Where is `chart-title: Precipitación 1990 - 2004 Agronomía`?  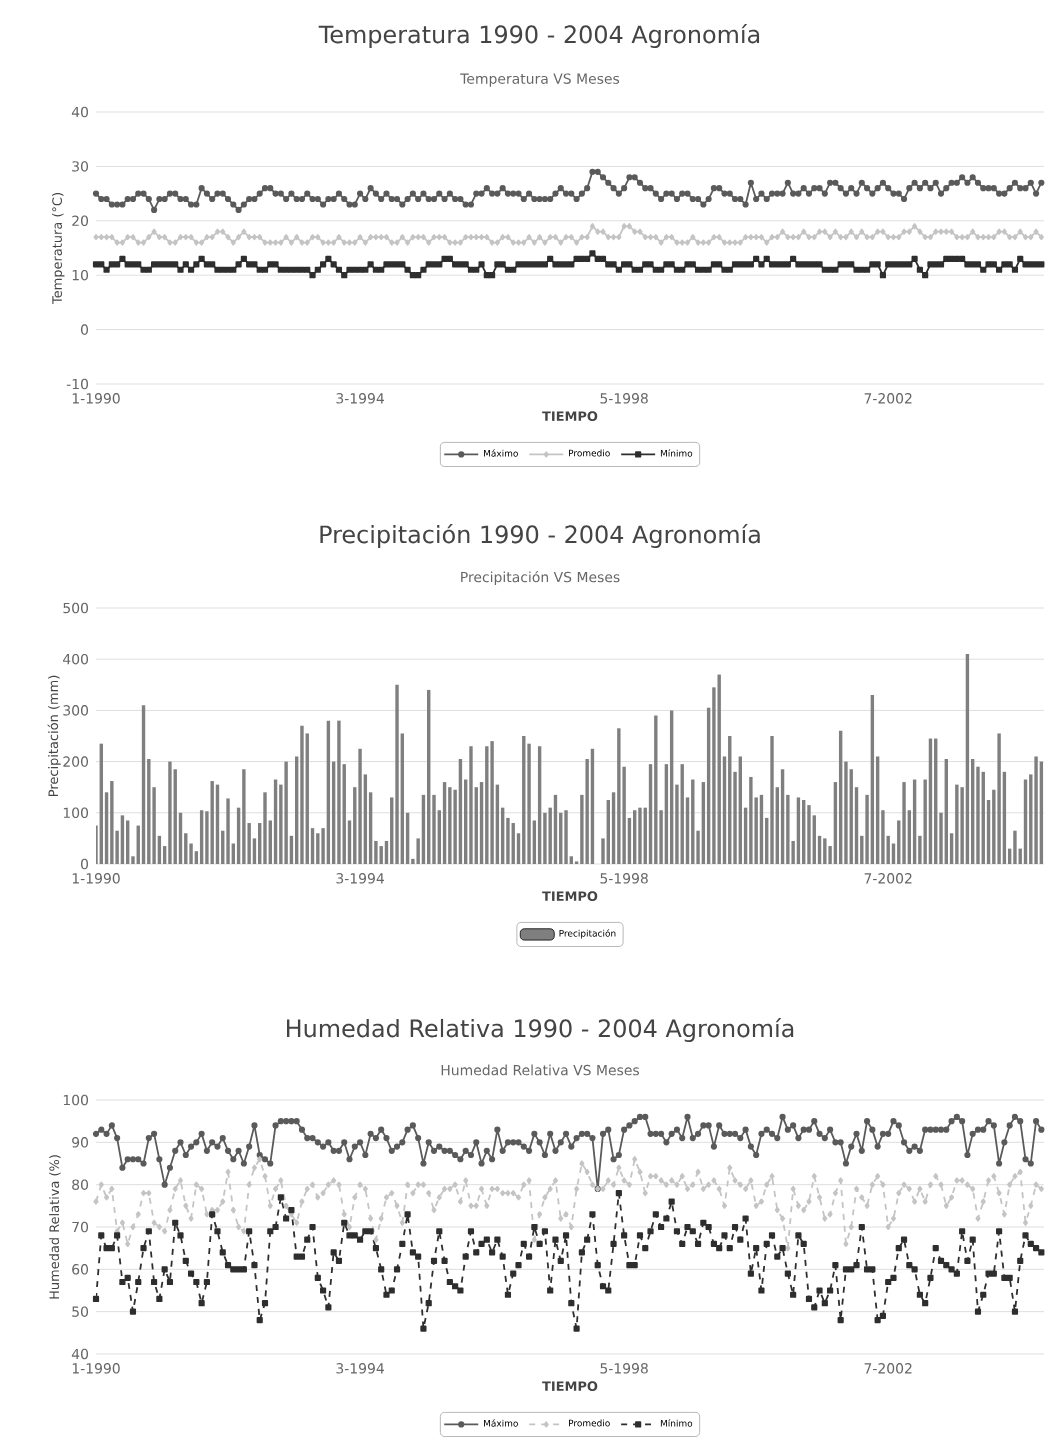 chart-title: Precipitación 1990 - 2004 Agronomía is located at coordinates (540, 536).